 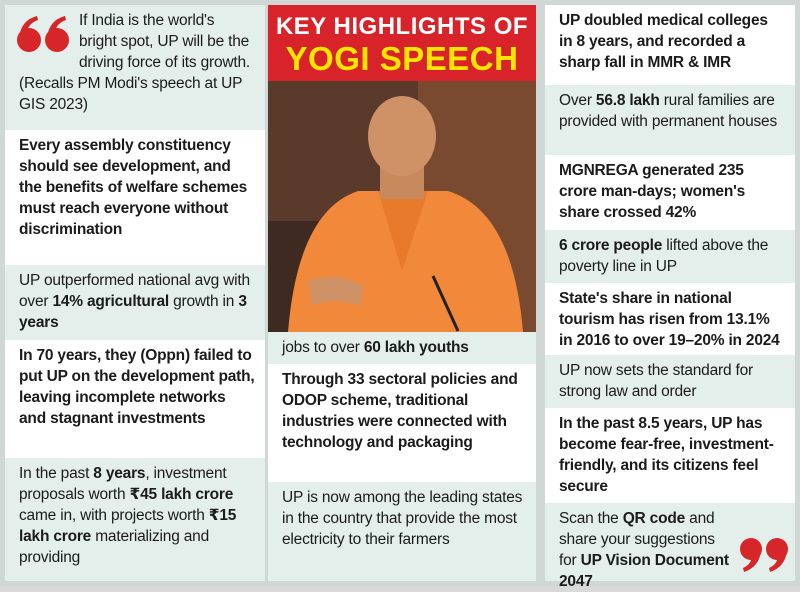 I want to click on highlight: jobs to over 60 lakh youths, so click(x=402, y=348).